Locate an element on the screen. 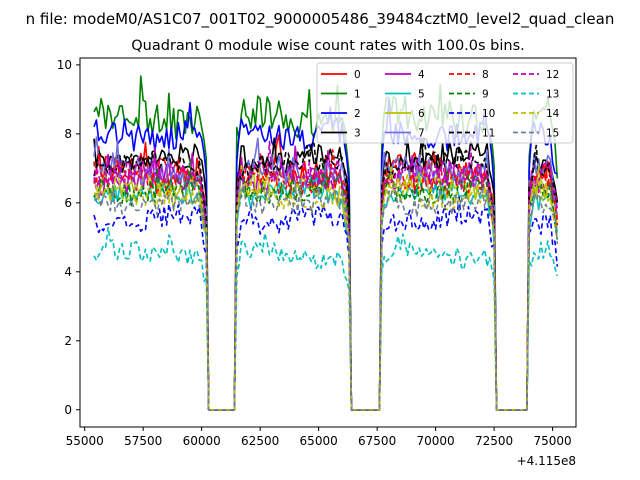 The height and width of the screenshot is (480, 640). legend-label: 3 is located at coordinates (357, 134).